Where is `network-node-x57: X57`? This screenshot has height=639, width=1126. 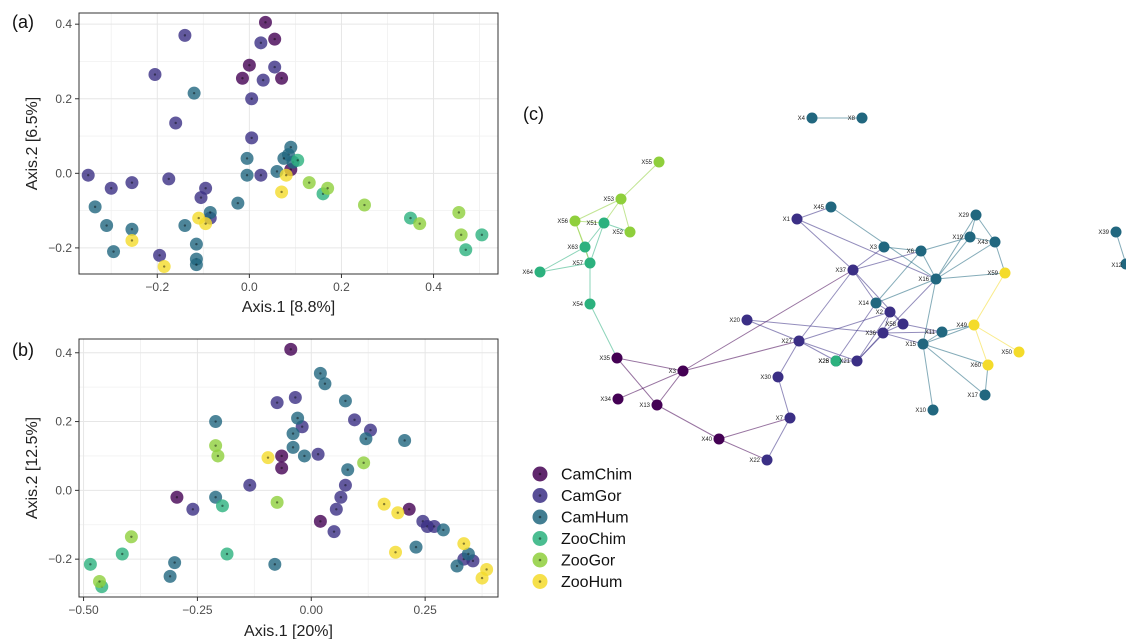 network-node-x57: X57 is located at coordinates (584, 263).